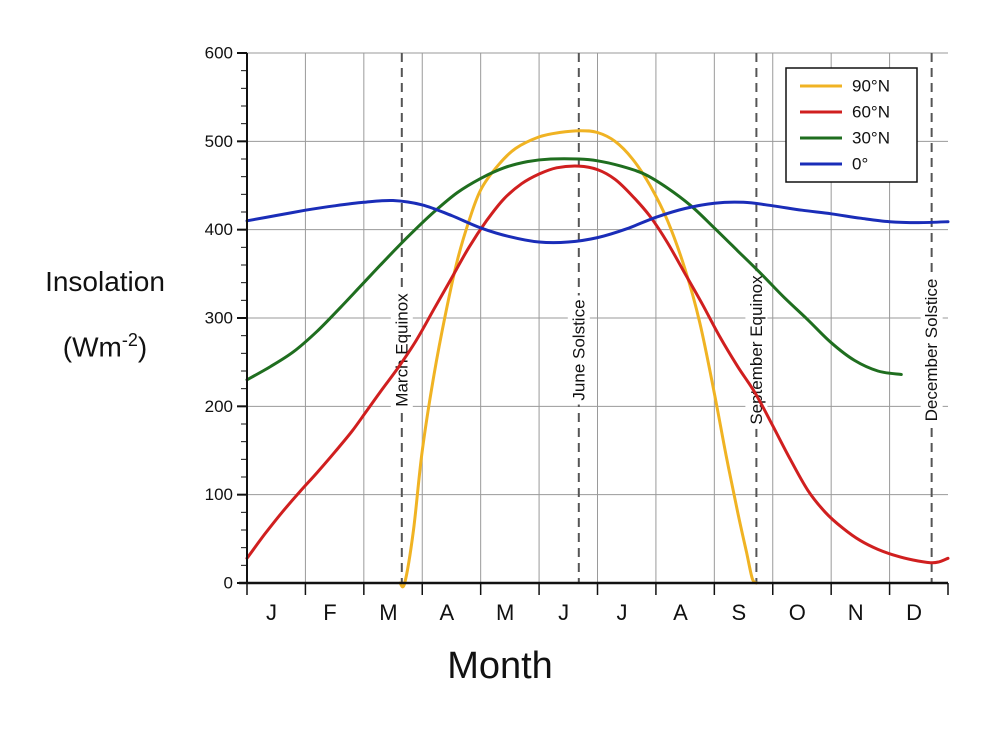 This screenshot has width=1000, height=750. What do you see at coordinates (219, 53) in the screenshot?
I see `y-tick-label: 600` at bounding box center [219, 53].